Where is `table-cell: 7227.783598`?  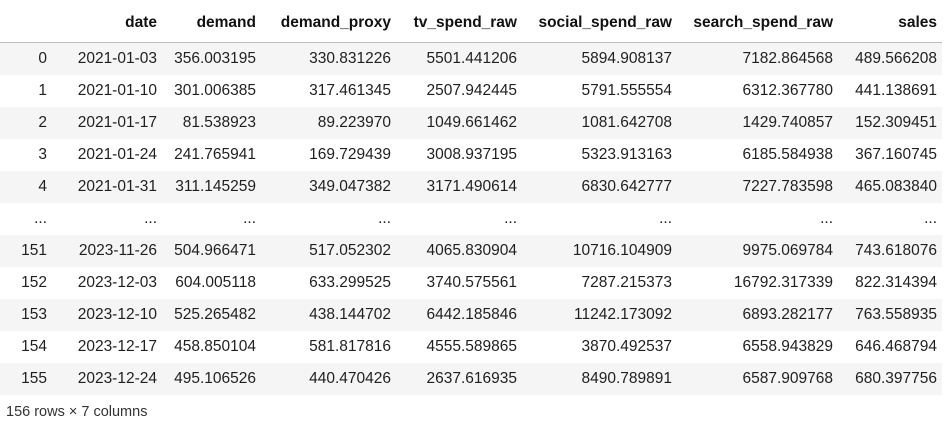 table-cell: 7227.783598 is located at coordinates (787, 186).